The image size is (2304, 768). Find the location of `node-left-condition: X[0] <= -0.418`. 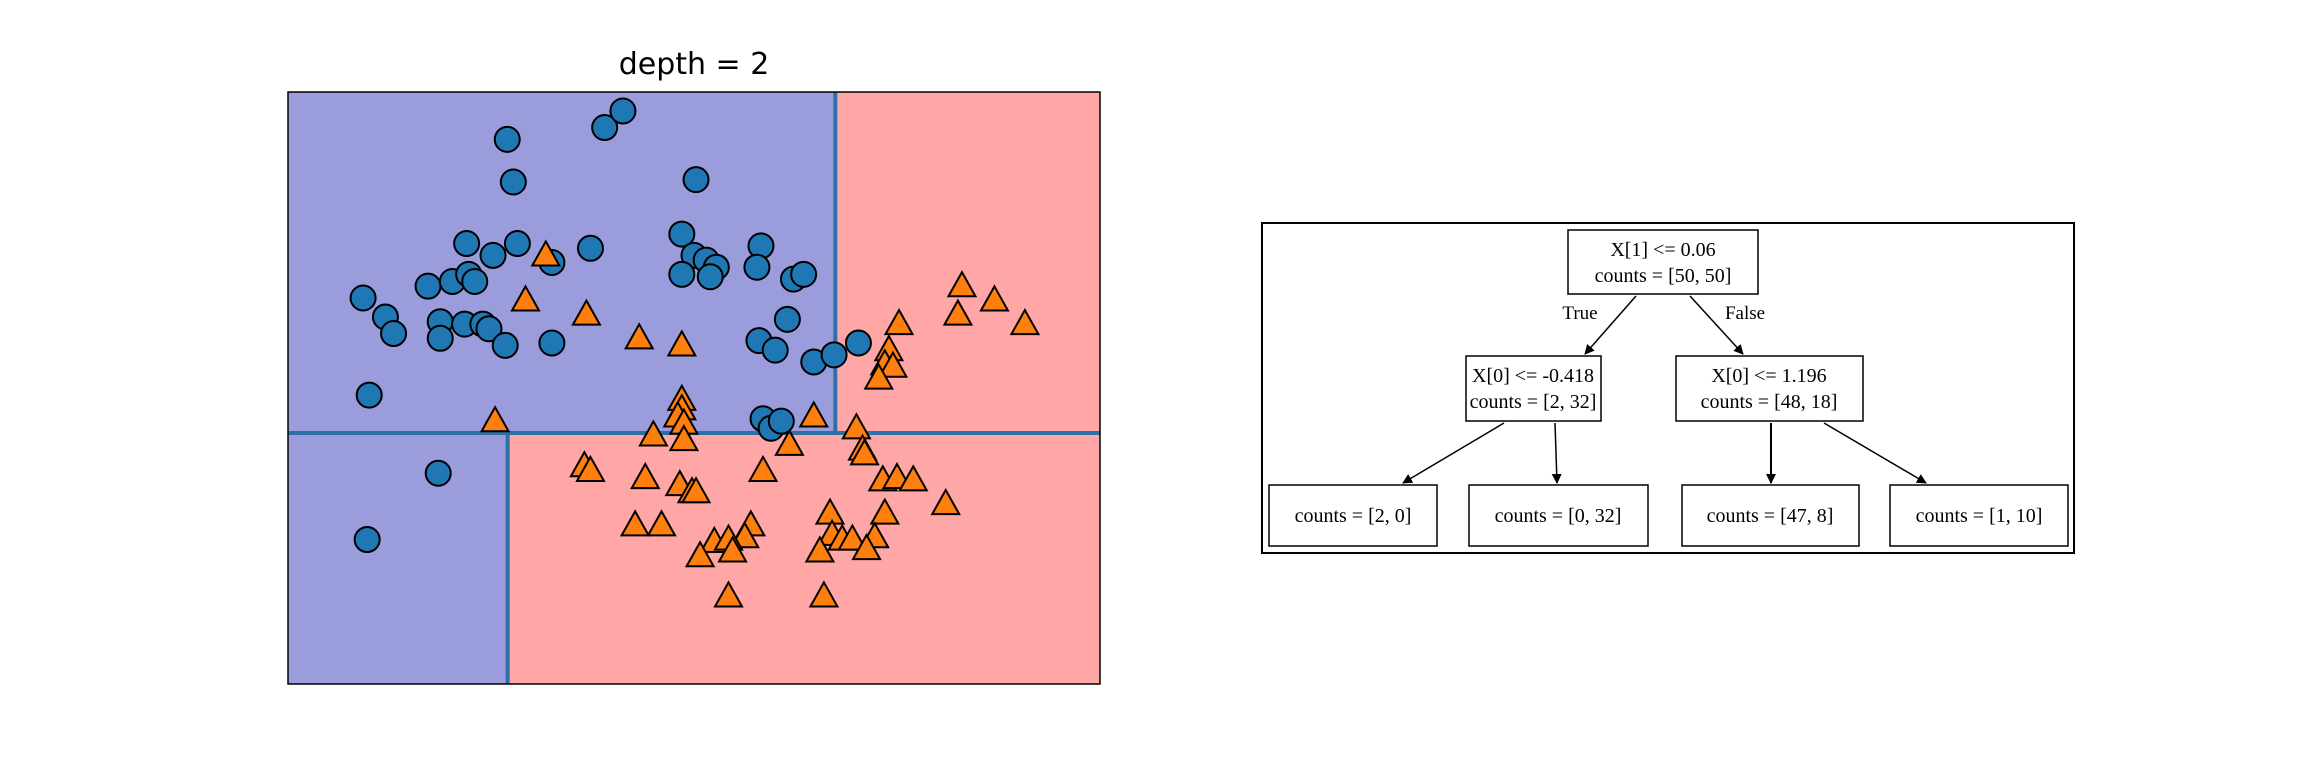

node-left-condition: X[0] <= -0.418 is located at coordinates (1533, 376).